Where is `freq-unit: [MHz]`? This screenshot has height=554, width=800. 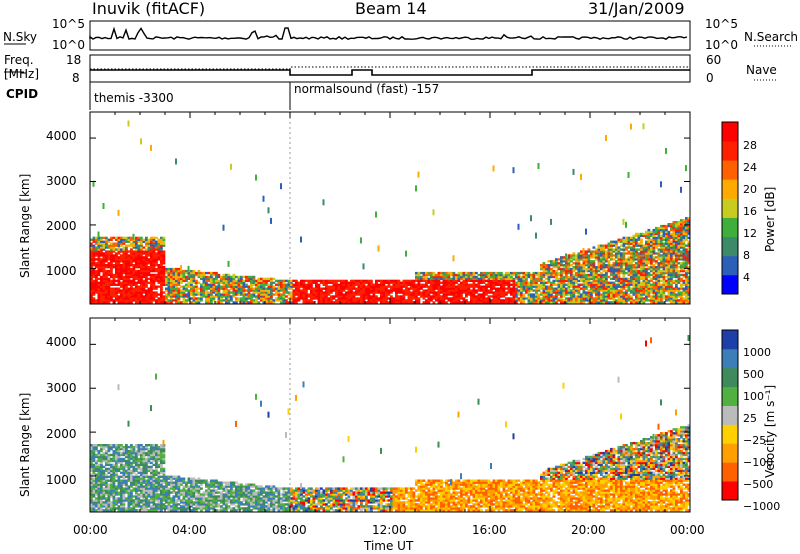
freq-unit: [MHz] is located at coordinates (22, 74).